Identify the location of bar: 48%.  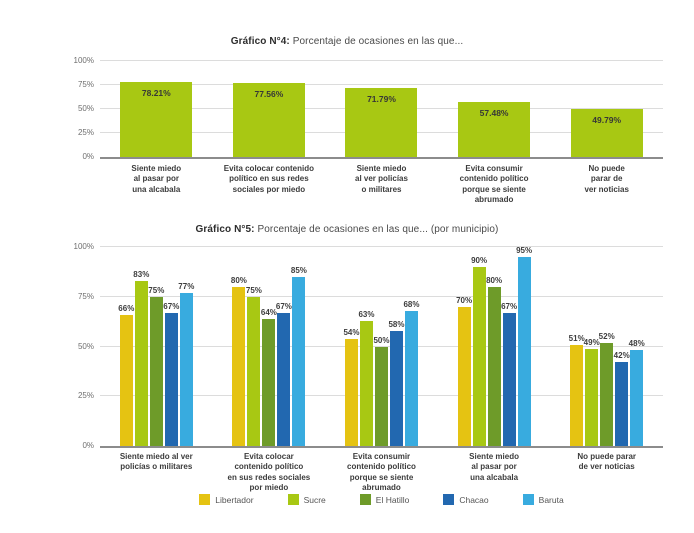
(637, 392).